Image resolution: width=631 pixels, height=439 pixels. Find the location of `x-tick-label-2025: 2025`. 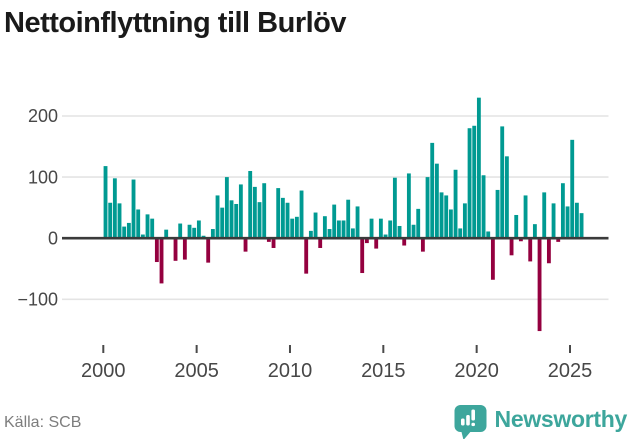

x-tick-label-2025: 2025 is located at coordinates (570, 371).